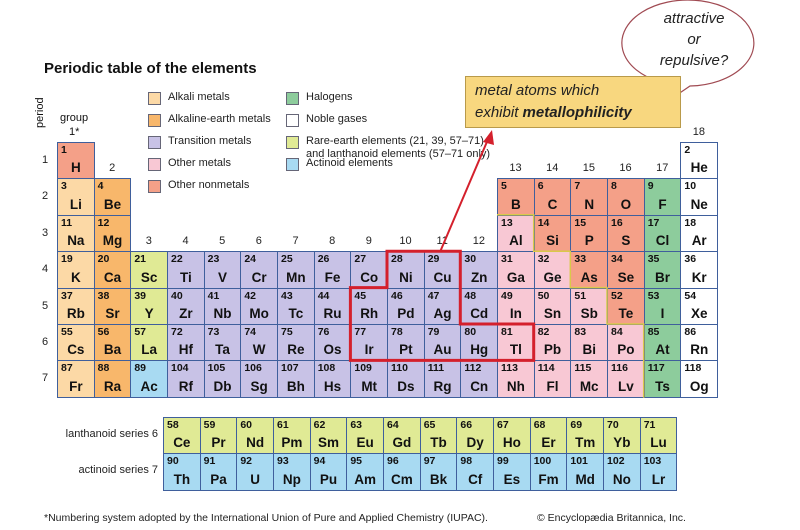  I want to click on actinoids-series-label: actinoid series 7, so click(118, 470).